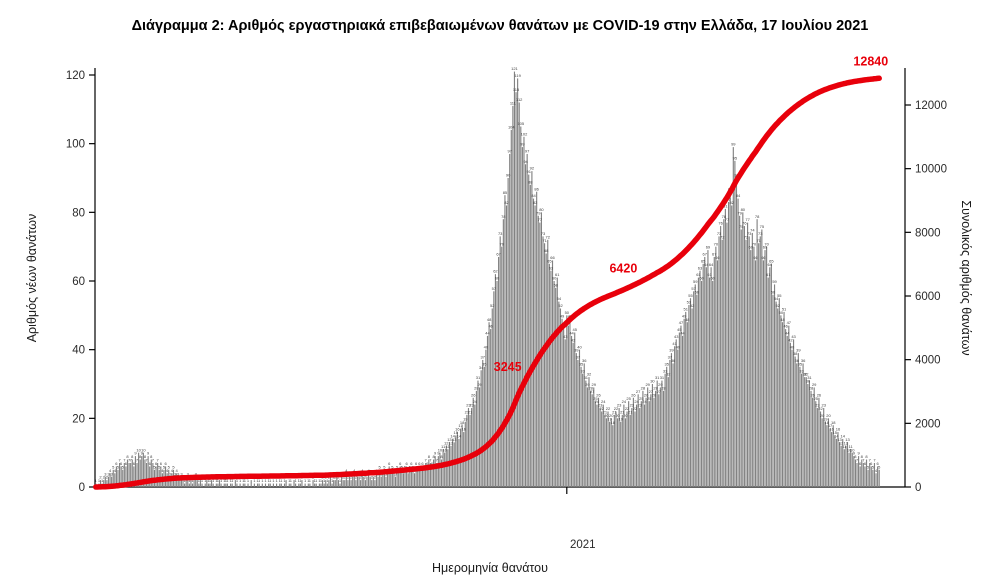 This screenshot has width=986, height=575. I want to click on bar-value-label: 115, so click(516, 89).